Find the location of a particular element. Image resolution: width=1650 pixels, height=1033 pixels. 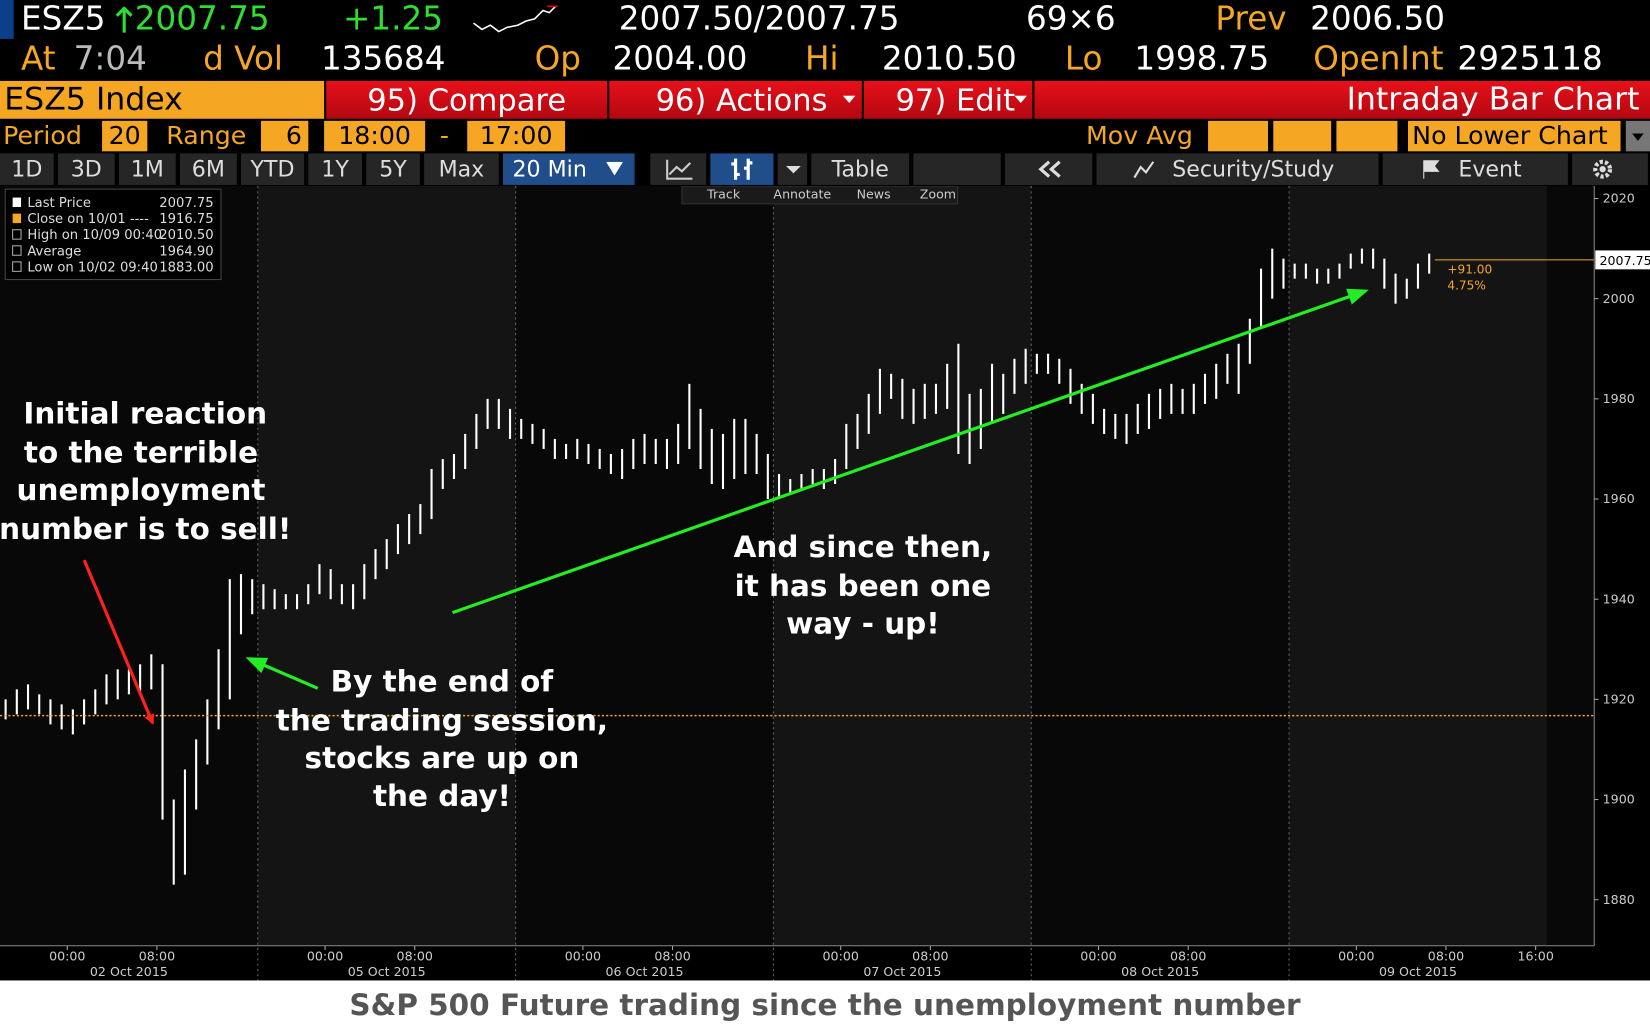

range-tab: 3D is located at coordinates (87, 169).